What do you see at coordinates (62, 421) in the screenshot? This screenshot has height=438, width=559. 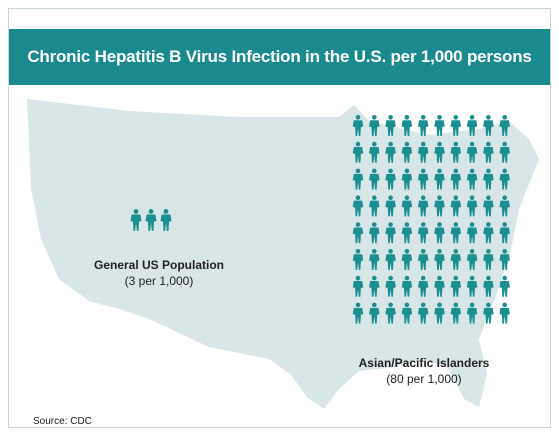 I see `source-note: Source: CDC` at bounding box center [62, 421].